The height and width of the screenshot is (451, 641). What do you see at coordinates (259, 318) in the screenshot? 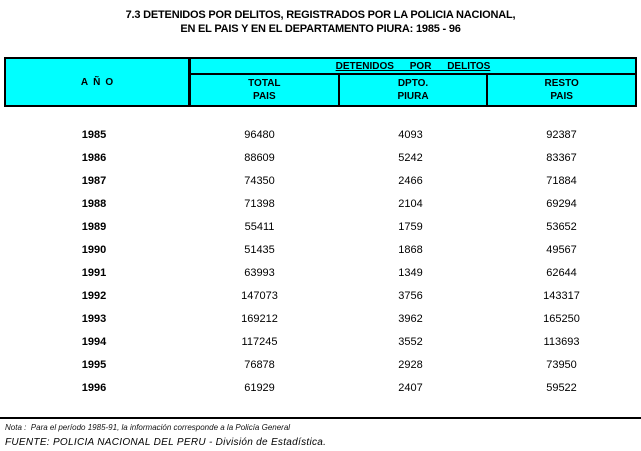
I see `total-pais-cell: 169212` at bounding box center [259, 318].